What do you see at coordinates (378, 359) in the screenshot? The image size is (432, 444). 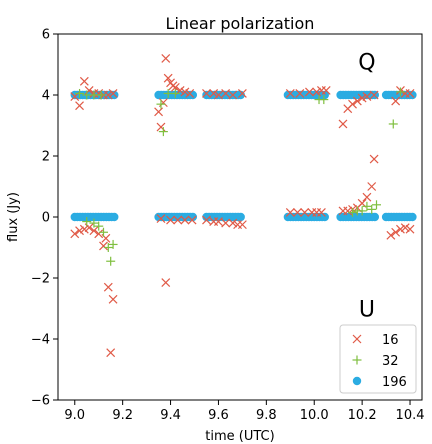 I see `legend-box` at bounding box center [378, 359].